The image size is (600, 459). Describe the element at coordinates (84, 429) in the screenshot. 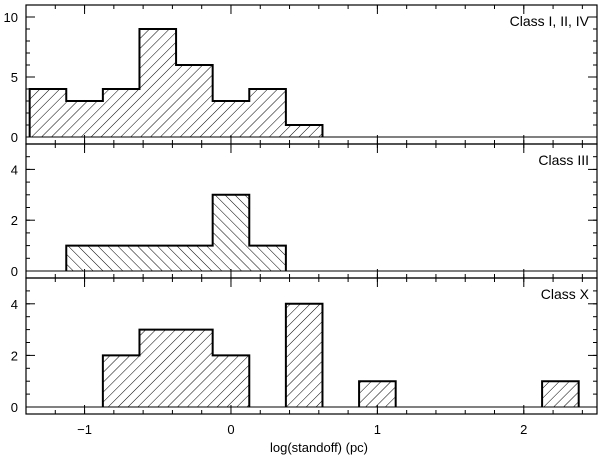

I see `x-tick-label: −1` at that location.